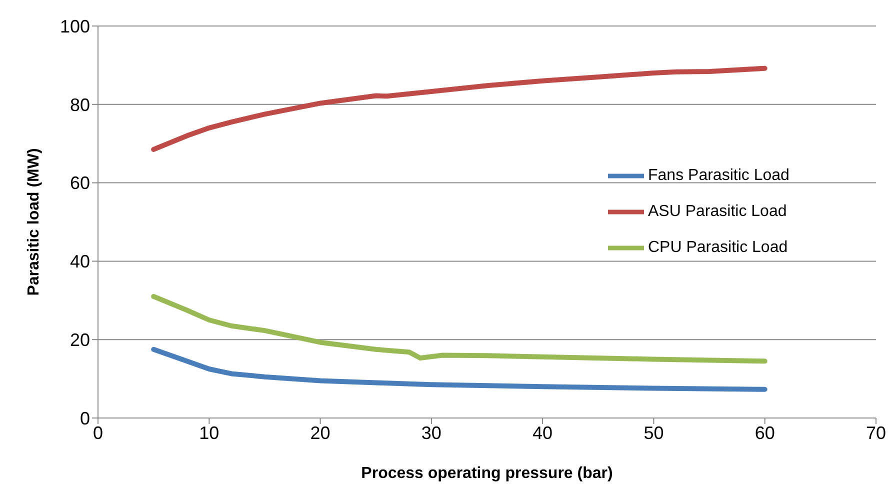 The image size is (894, 495). Describe the element at coordinates (718, 247) in the screenshot. I see `legend-label: CPU Parasitic Load` at that location.